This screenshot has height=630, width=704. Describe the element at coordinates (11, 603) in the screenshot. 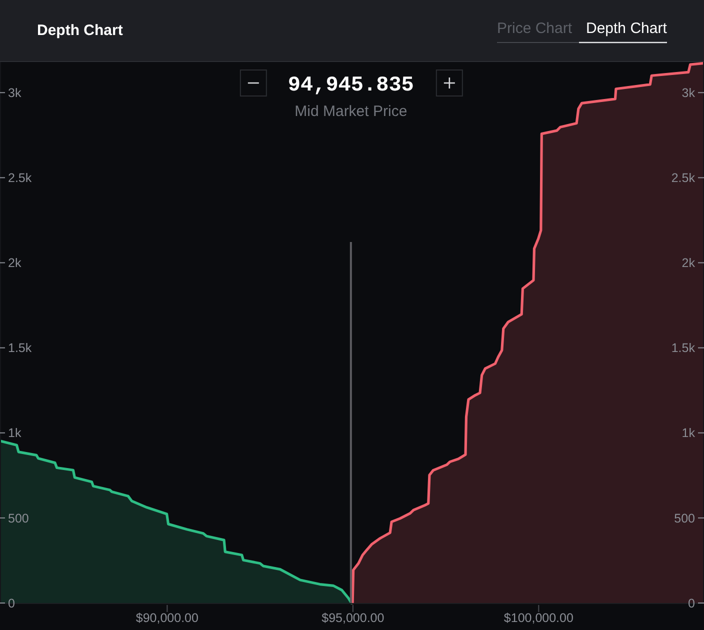

I see `y-tick-label: 0` at that location.